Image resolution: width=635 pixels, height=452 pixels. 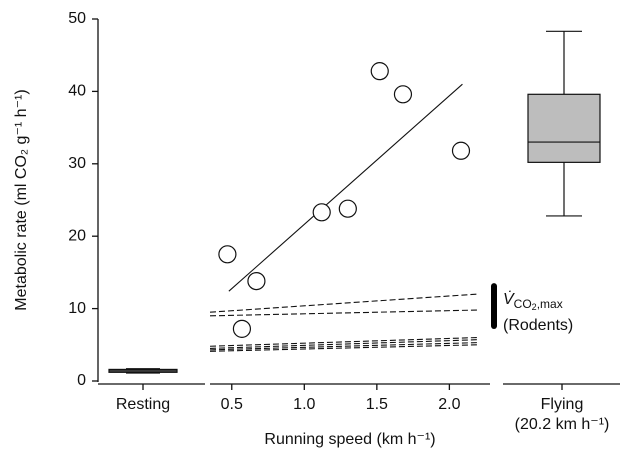 I want to click on x-tick-label: 2.0, so click(x=449, y=404).